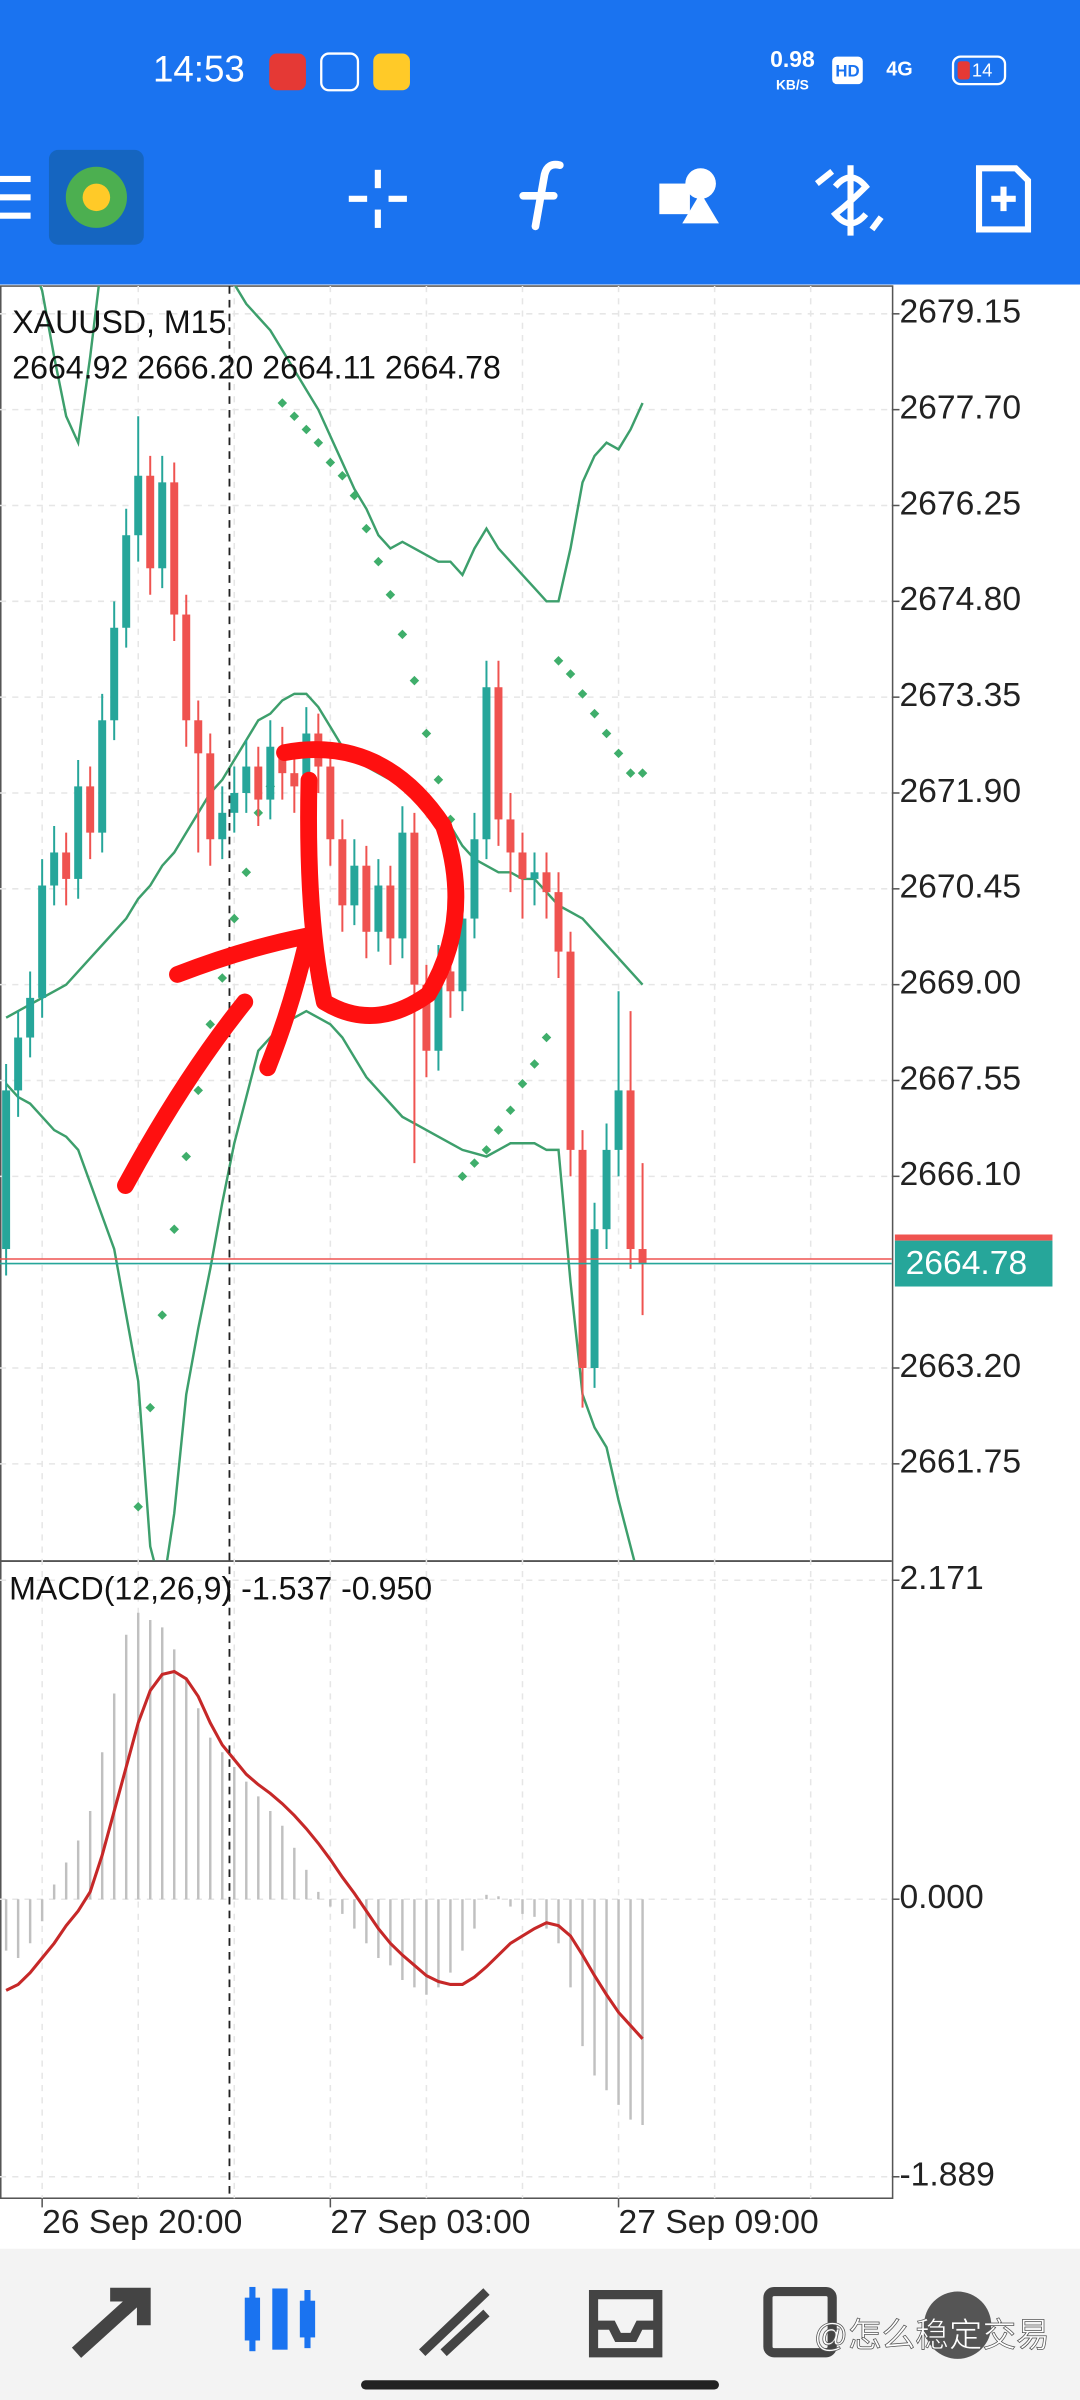 The image size is (1080, 2400). What do you see at coordinates (540, 2385) in the screenshot?
I see `home-indicator` at bounding box center [540, 2385].